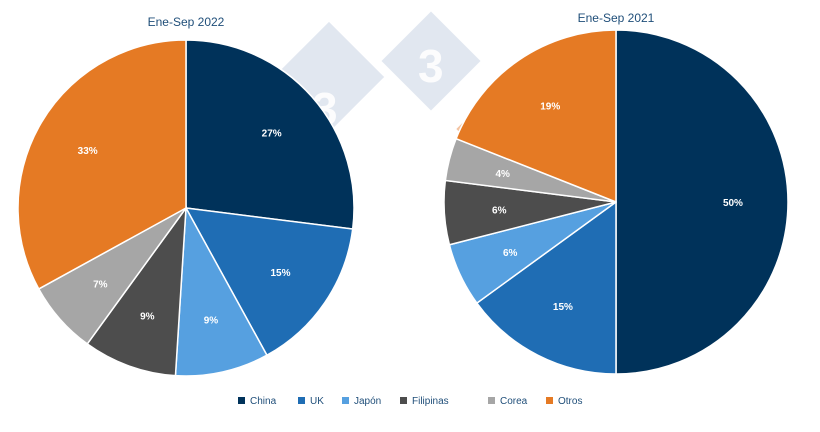 The width and height of the screenshot is (820, 432). What do you see at coordinates (186, 22) in the screenshot?
I see `chart-title-2022: Ene-Sep 2022` at bounding box center [186, 22].